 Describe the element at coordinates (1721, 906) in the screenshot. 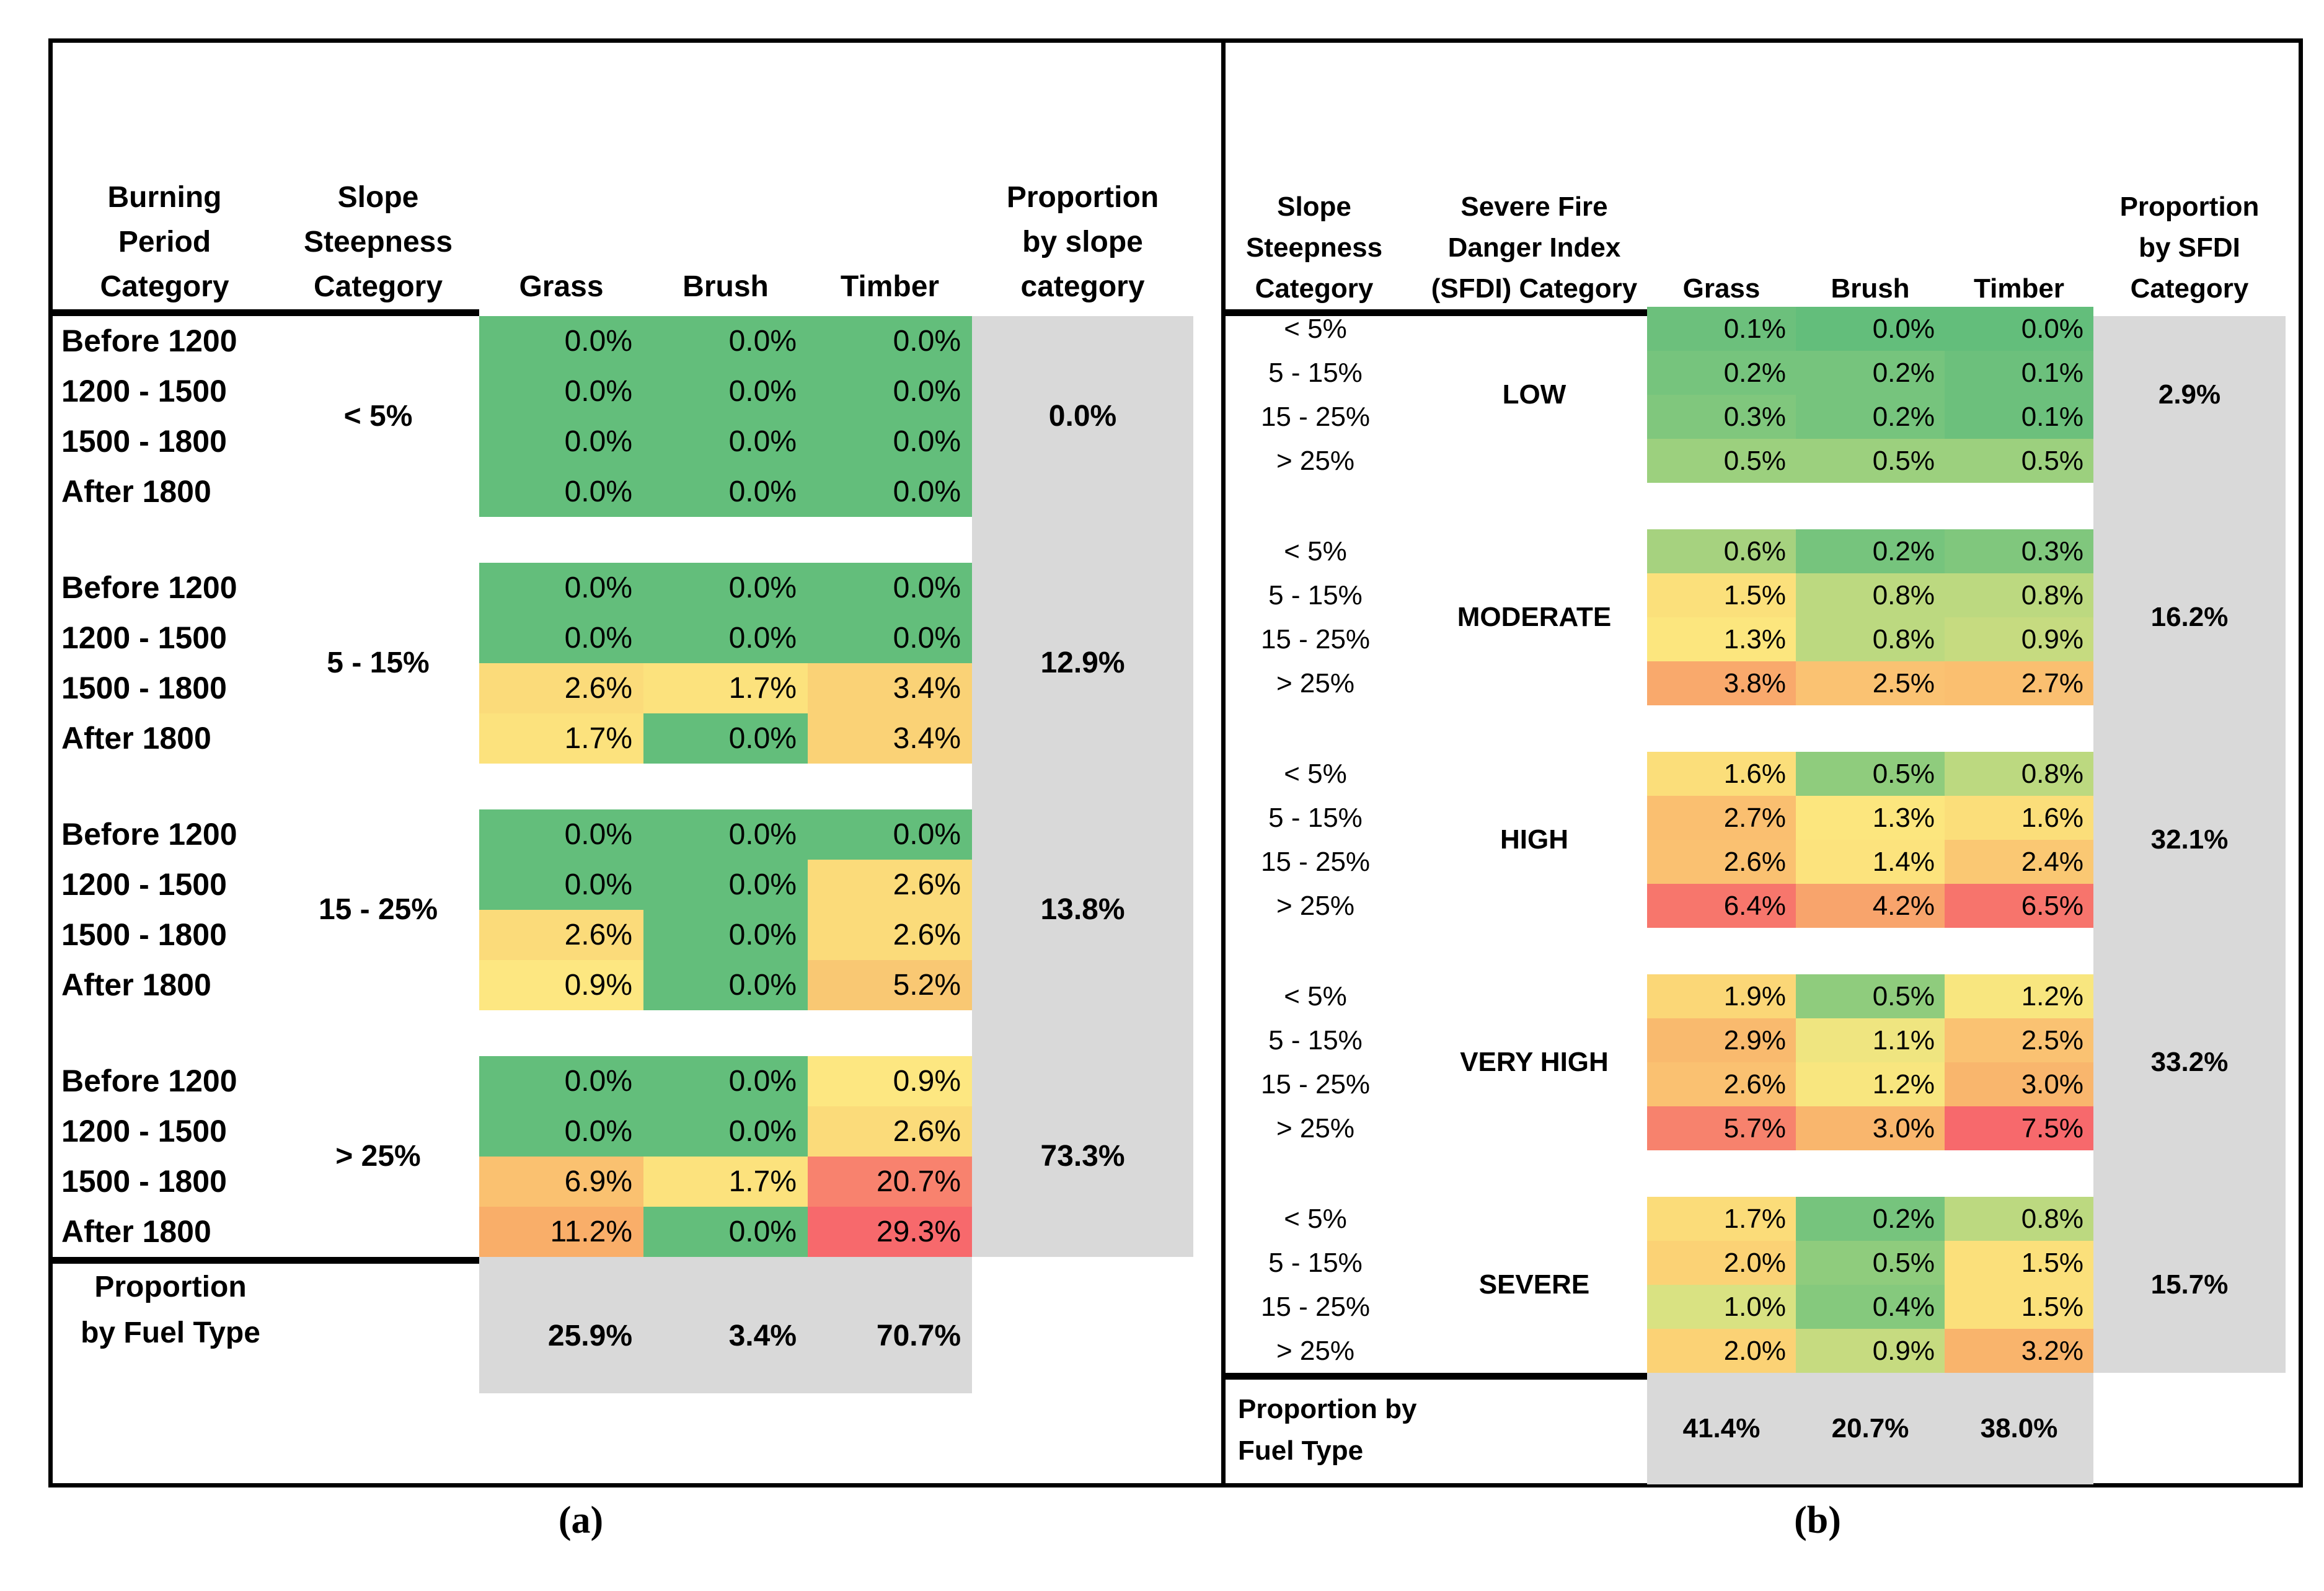

I see `panel_b-heat-cell: 6.4%` at that location.